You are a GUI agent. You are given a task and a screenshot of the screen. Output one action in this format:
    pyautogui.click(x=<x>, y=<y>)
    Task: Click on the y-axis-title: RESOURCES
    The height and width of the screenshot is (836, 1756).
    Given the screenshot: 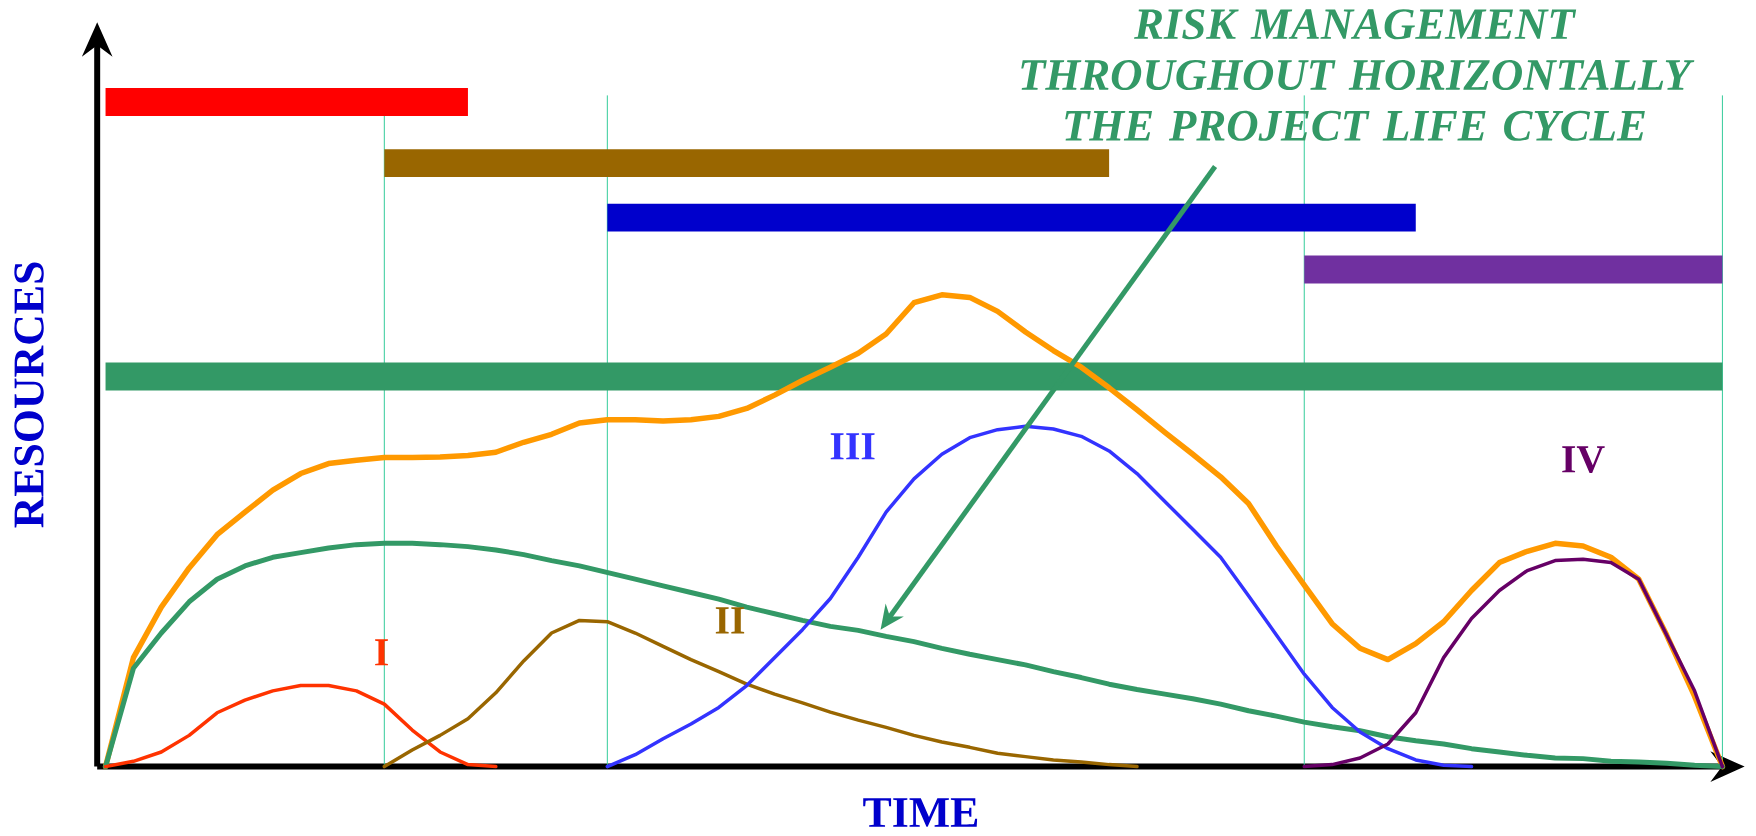 What is the action you would take?
    pyautogui.click(x=29, y=395)
    